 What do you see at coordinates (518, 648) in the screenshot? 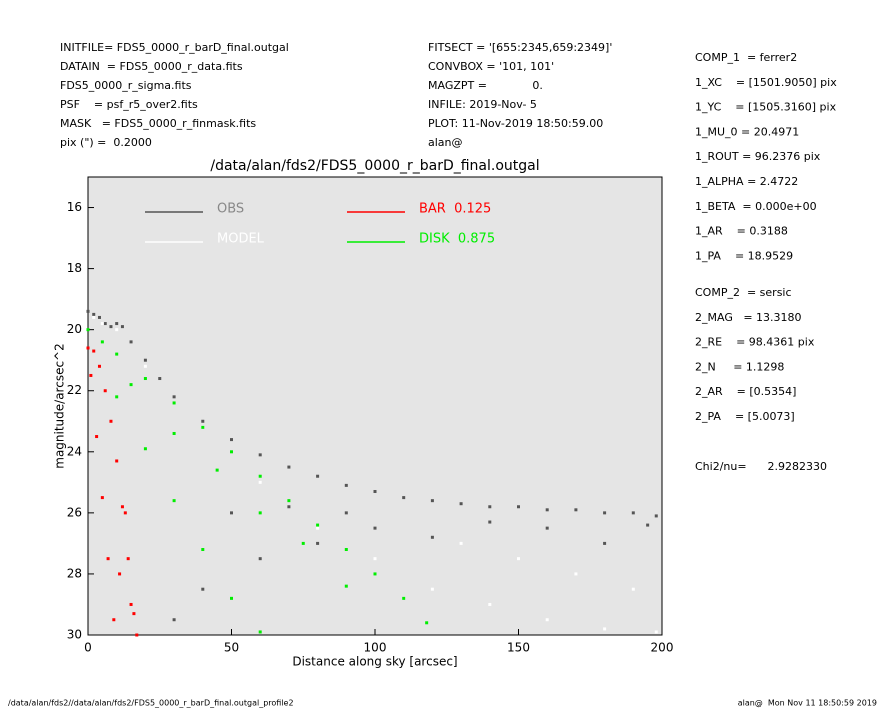
I see `x-tick-label: 150` at bounding box center [518, 648].